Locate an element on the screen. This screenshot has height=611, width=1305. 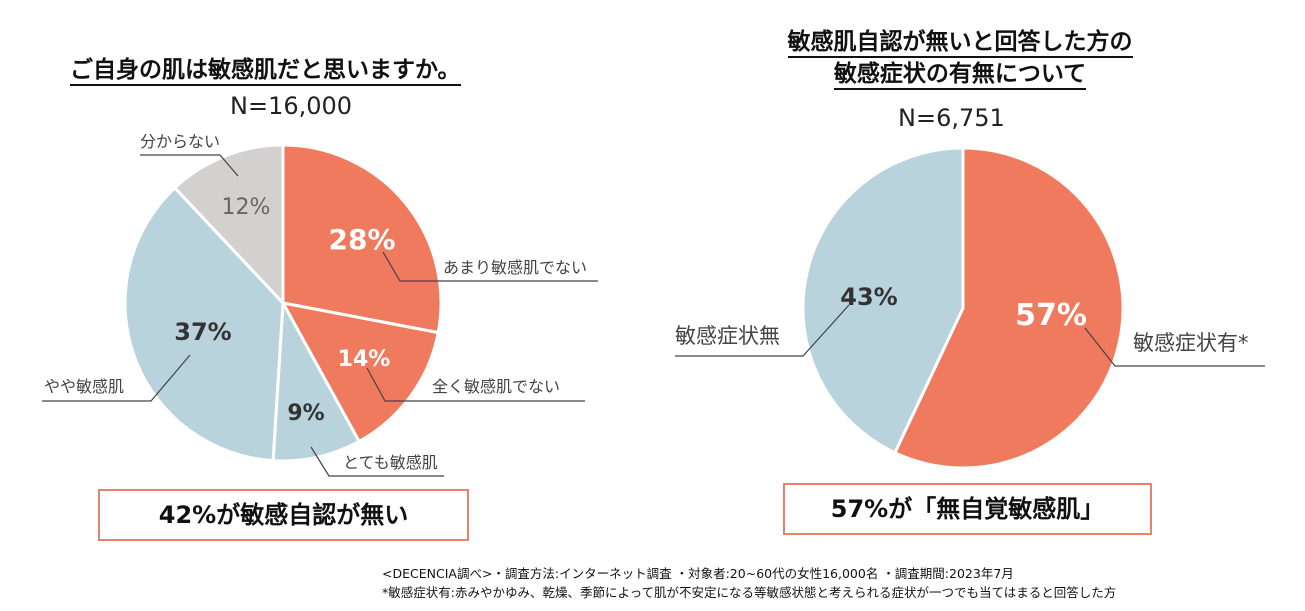
left-callout-text: 42%が敏感自認が無い is located at coordinates (283, 515).